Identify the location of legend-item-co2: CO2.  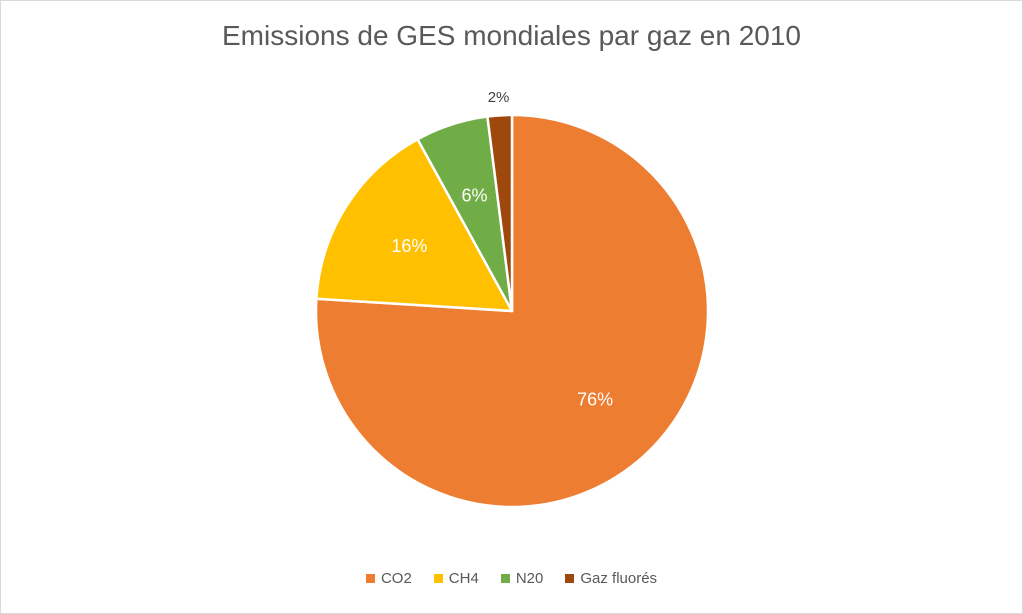
(388, 578).